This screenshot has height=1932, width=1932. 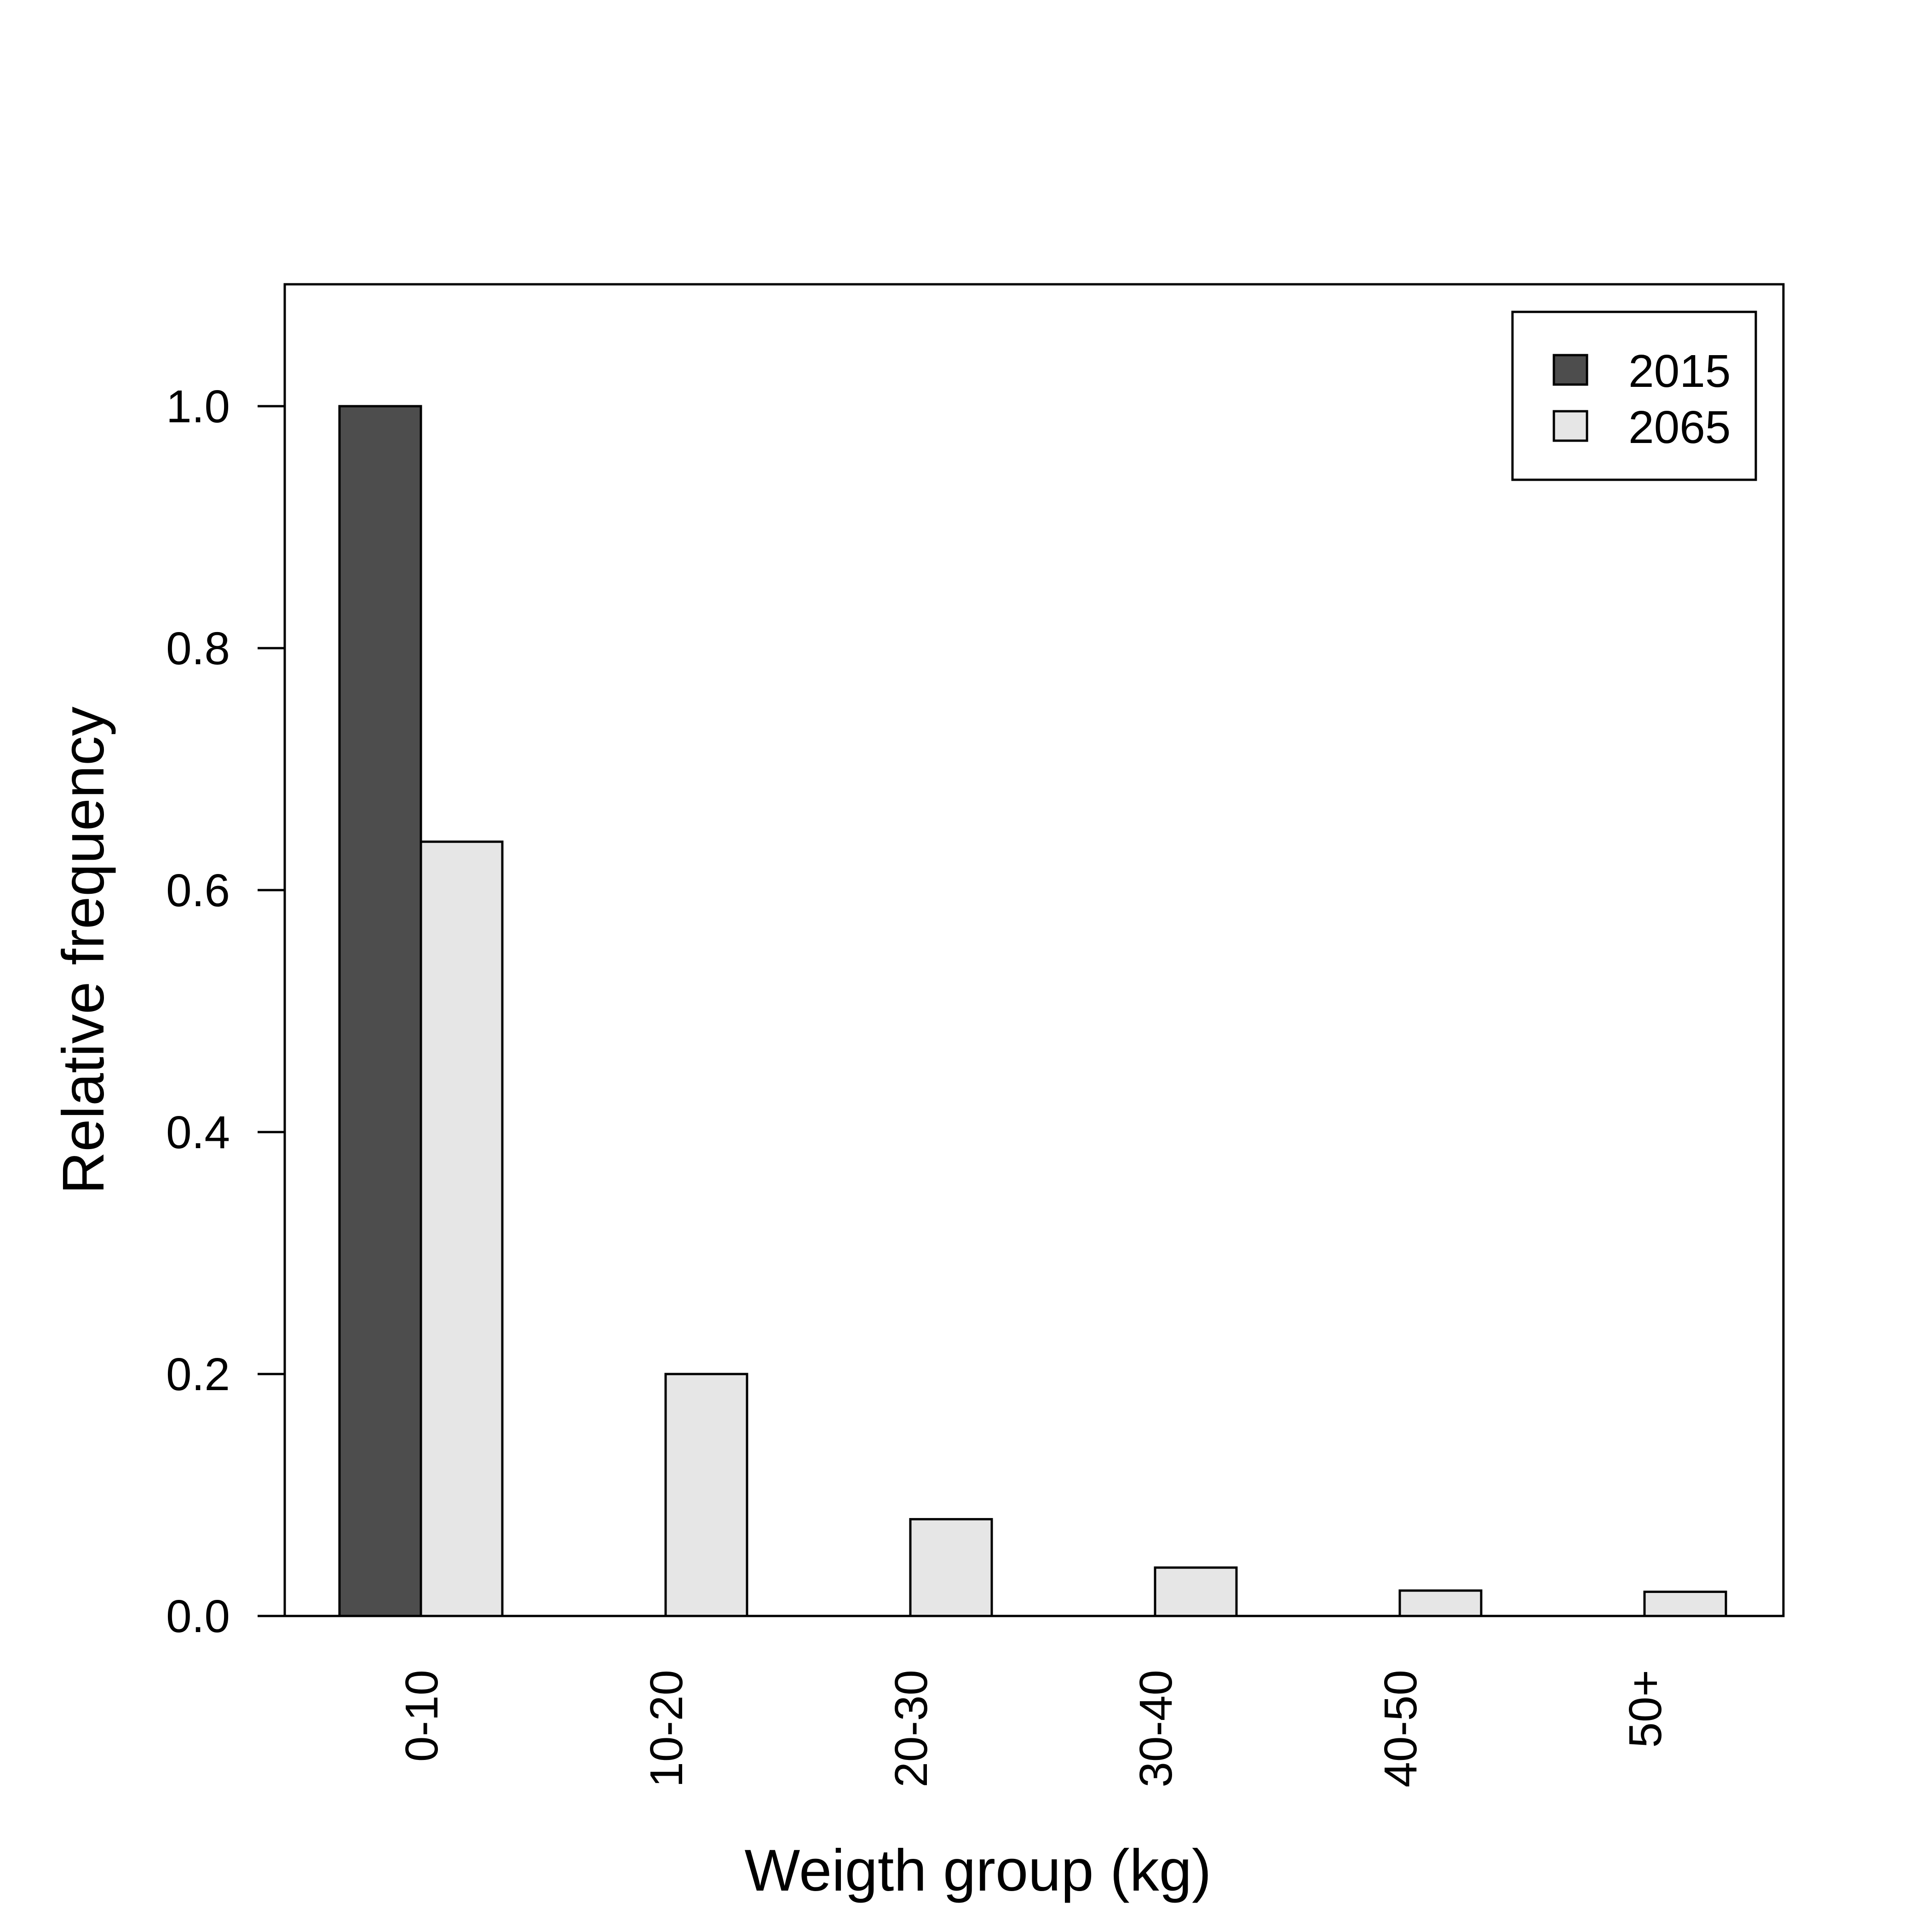 What do you see at coordinates (1156, 1729) in the screenshot?
I see `x-tick-label: 30-40` at bounding box center [1156, 1729].